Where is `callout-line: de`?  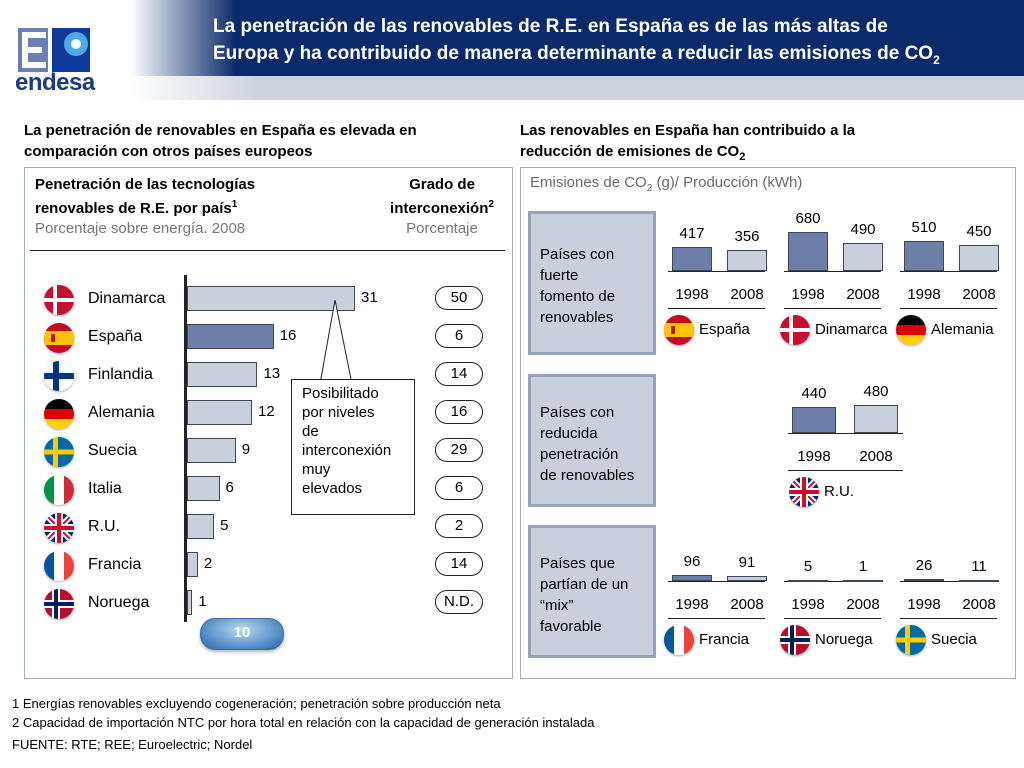 callout-line: de is located at coordinates (310, 431).